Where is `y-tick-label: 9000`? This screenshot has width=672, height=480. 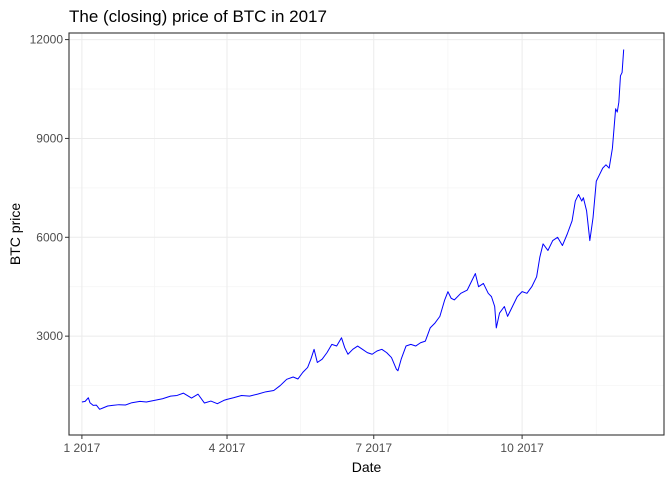
y-tick-label: 9000 is located at coordinates (49, 138).